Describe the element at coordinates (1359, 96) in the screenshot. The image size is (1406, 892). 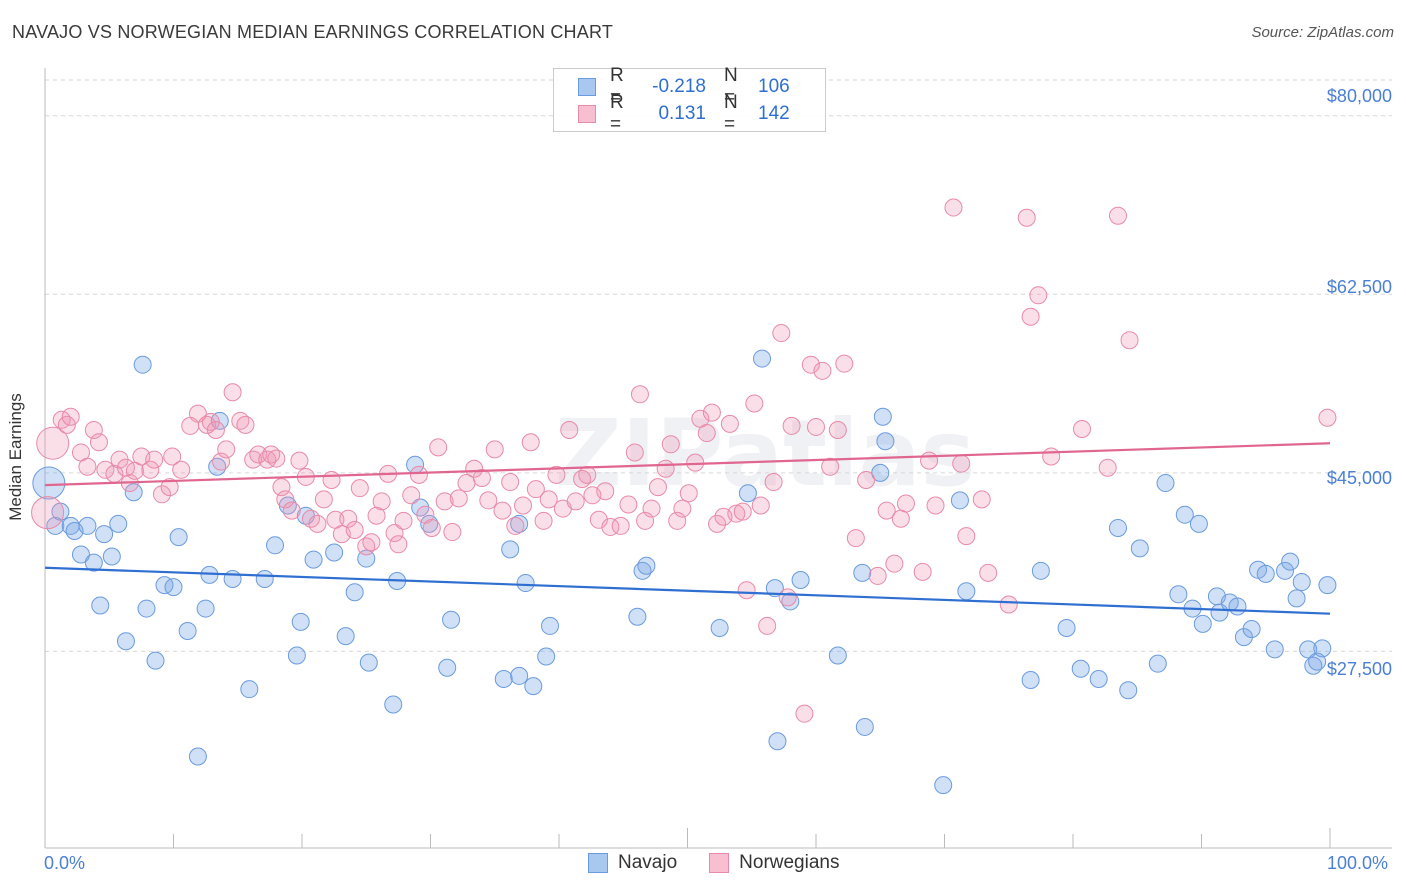
I see `y-tick-label-80000: $80,000` at that location.